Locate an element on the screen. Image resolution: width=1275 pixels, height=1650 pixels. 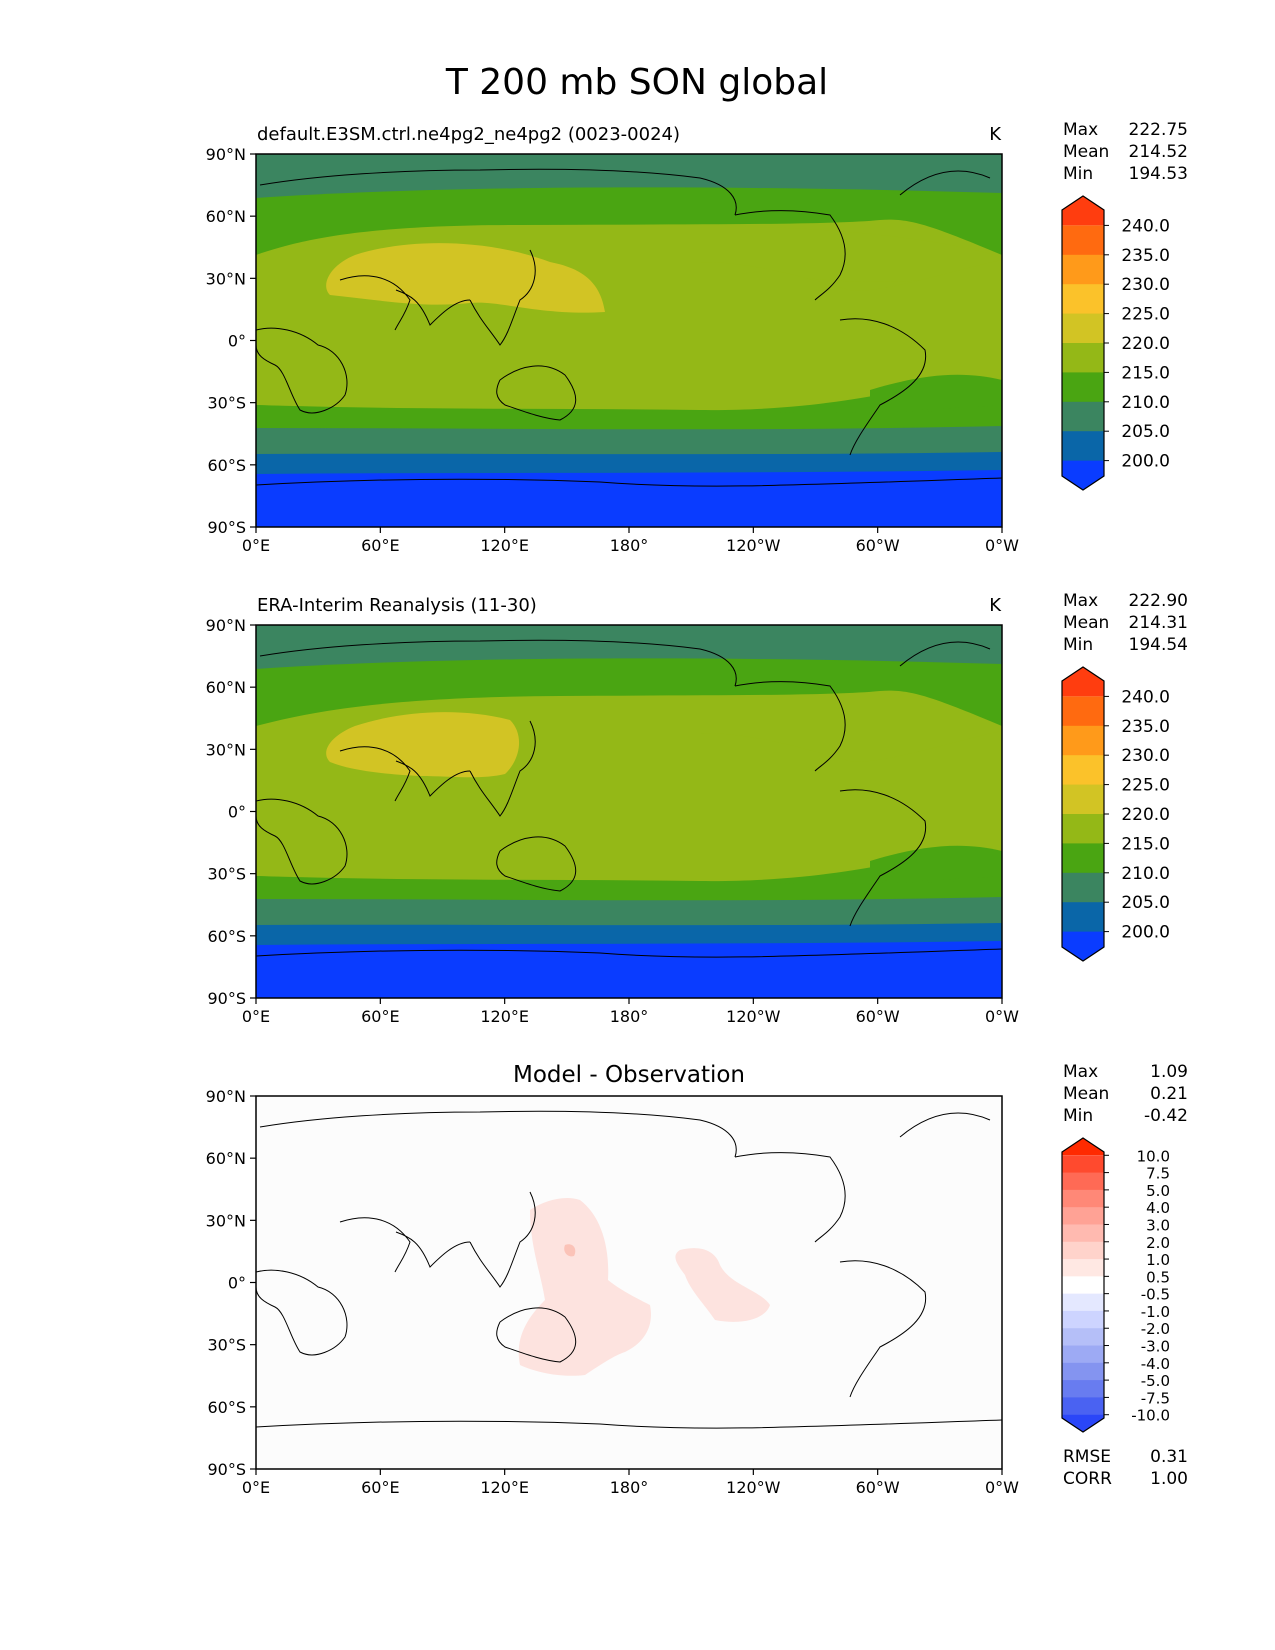
colorbar-tick-label: 235.0 is located at coordinates (1145, 256).